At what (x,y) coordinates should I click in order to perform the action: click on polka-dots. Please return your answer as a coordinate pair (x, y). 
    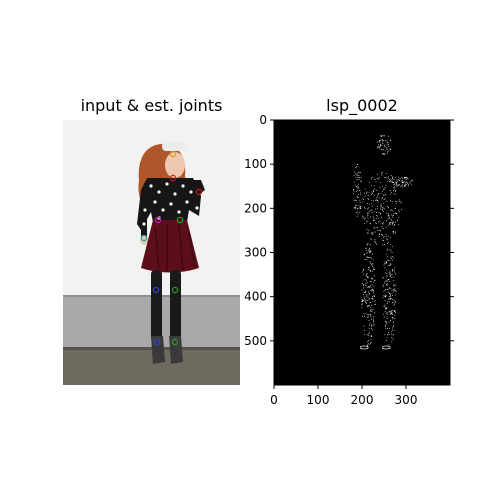
    Looking at the image, I should click on (170, 204).